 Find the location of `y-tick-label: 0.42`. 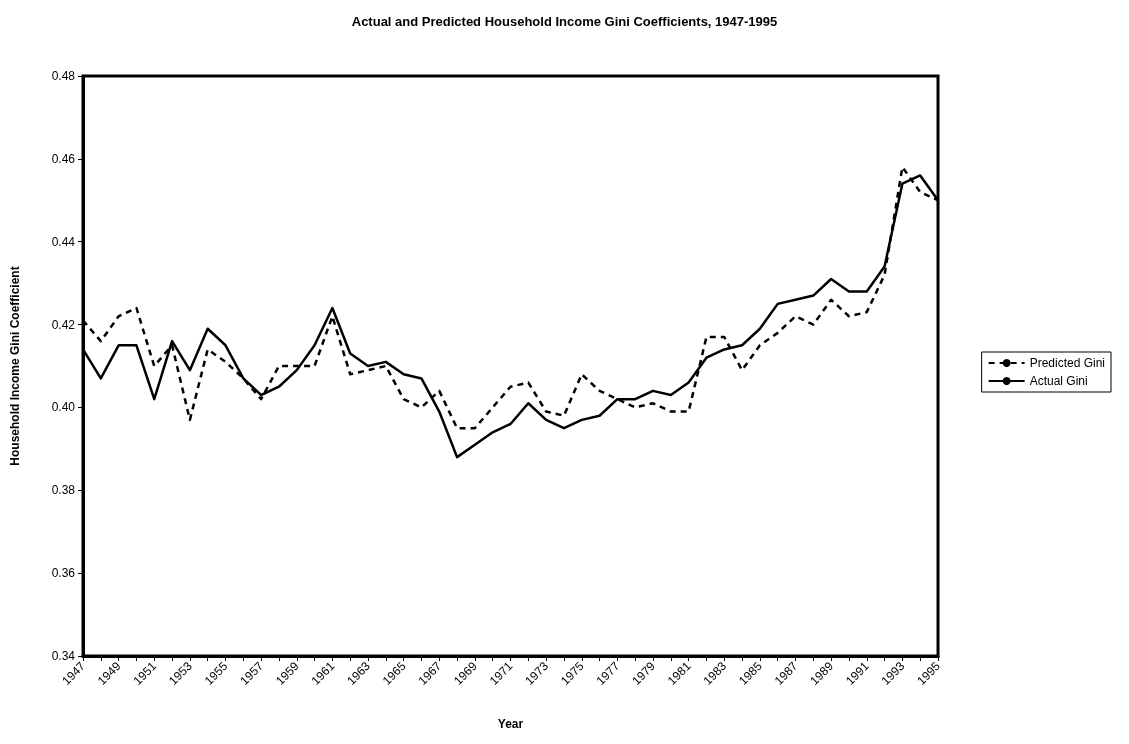

y-tick-label: 0.42 is located at coordinates (63, 324).